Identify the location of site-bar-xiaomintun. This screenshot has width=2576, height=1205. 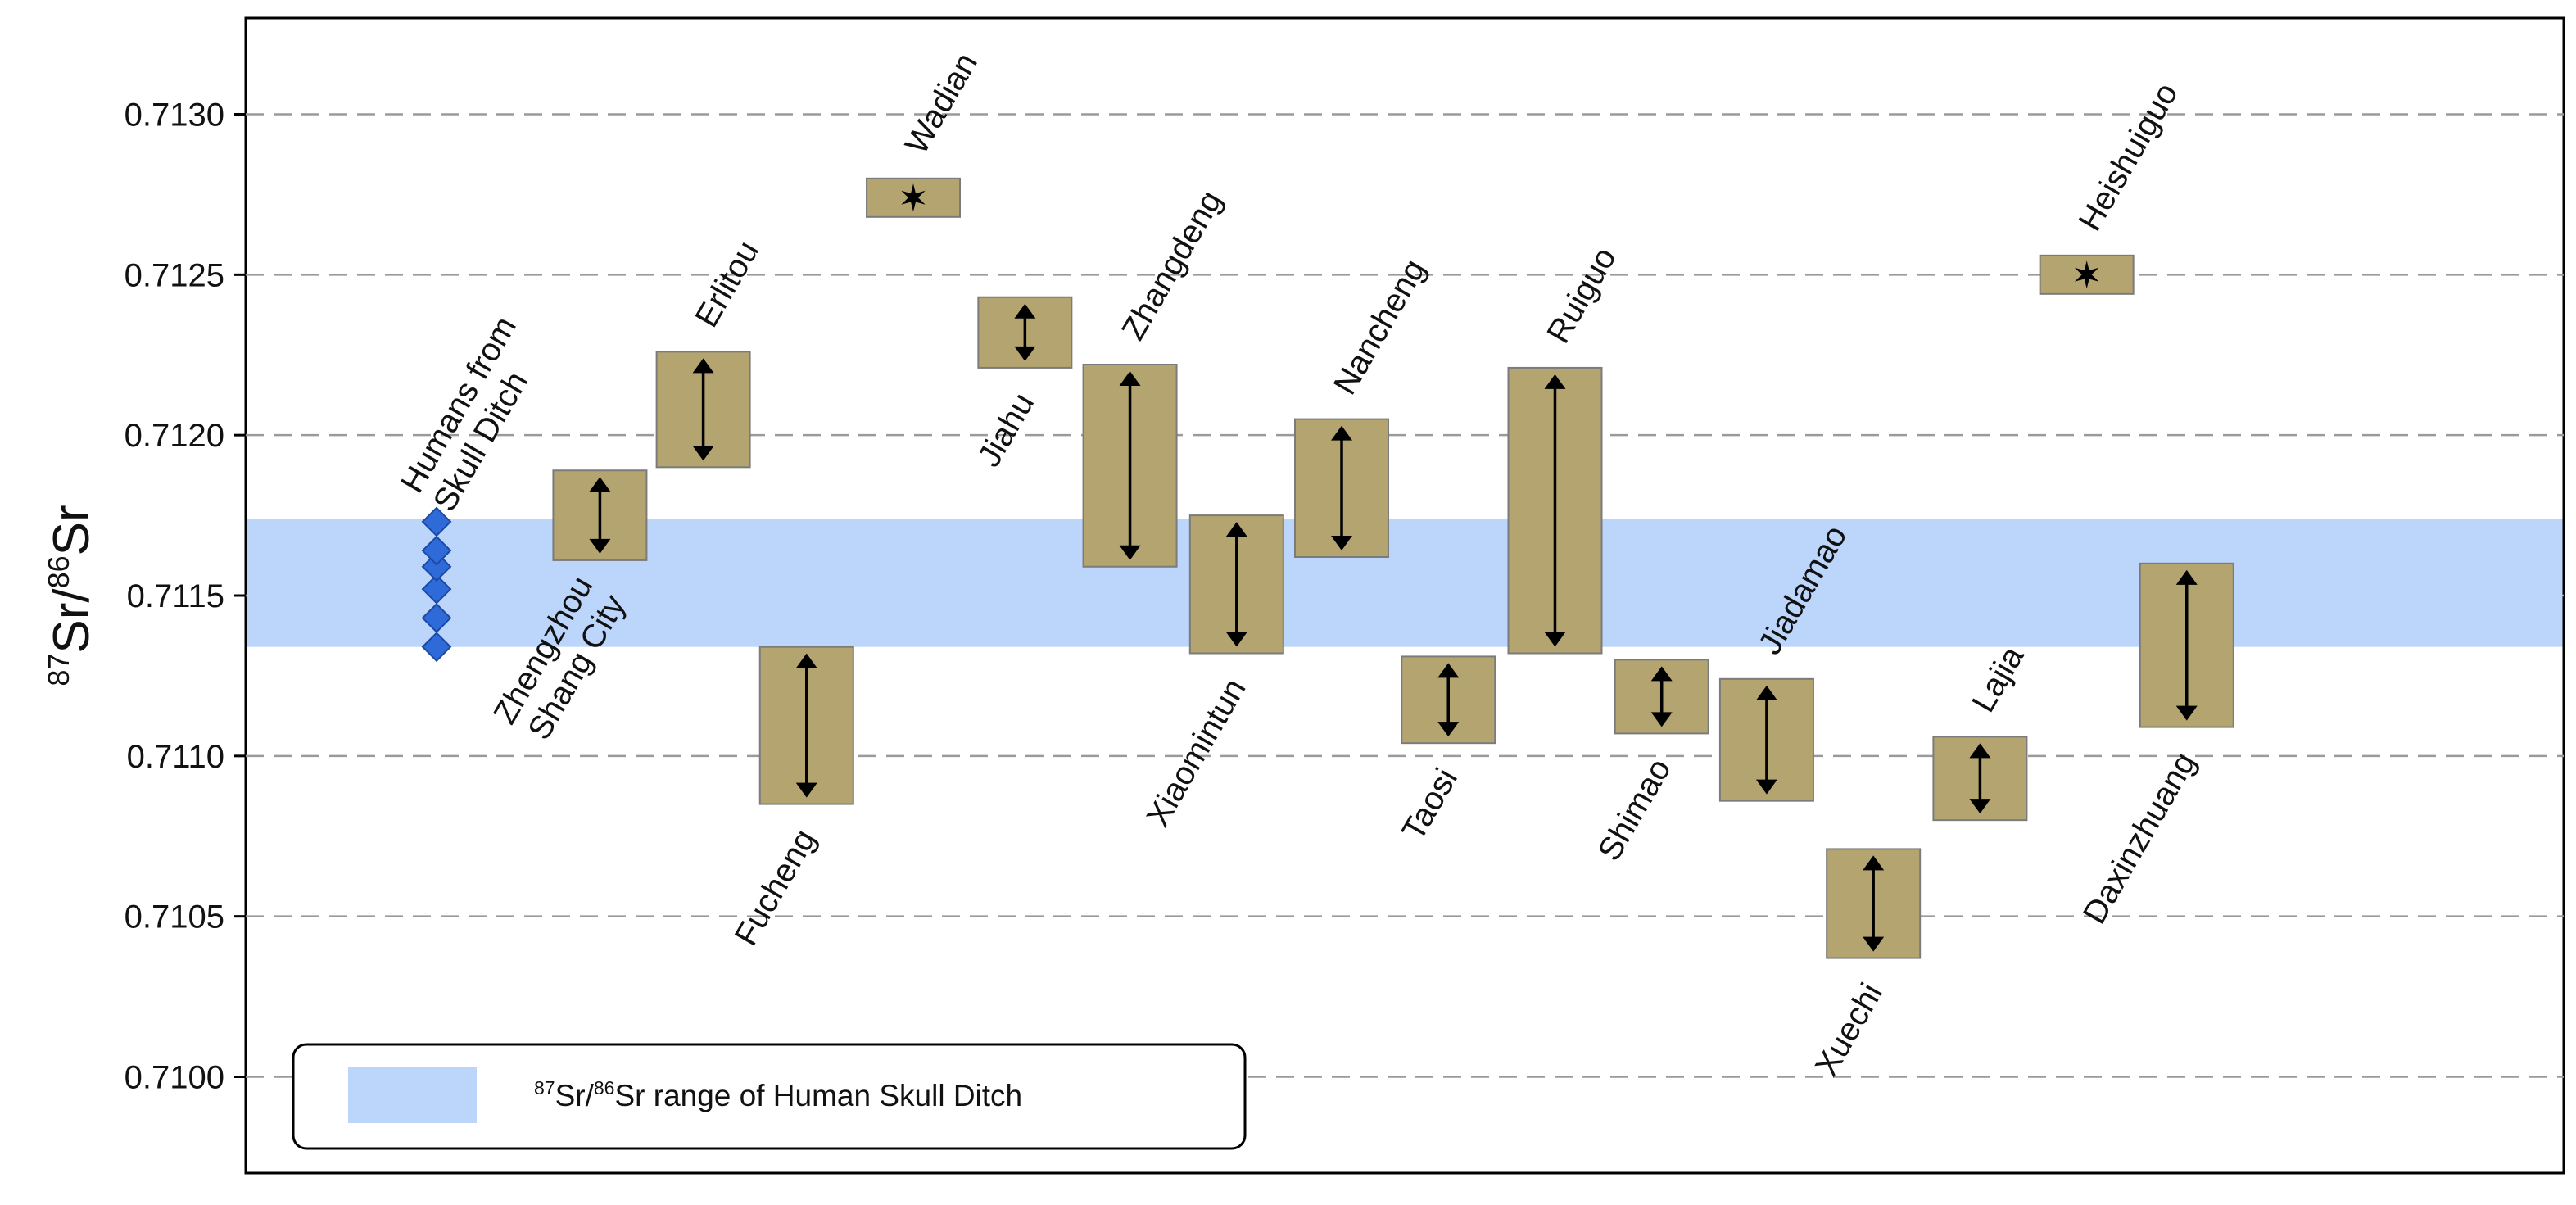
(1236, 585).